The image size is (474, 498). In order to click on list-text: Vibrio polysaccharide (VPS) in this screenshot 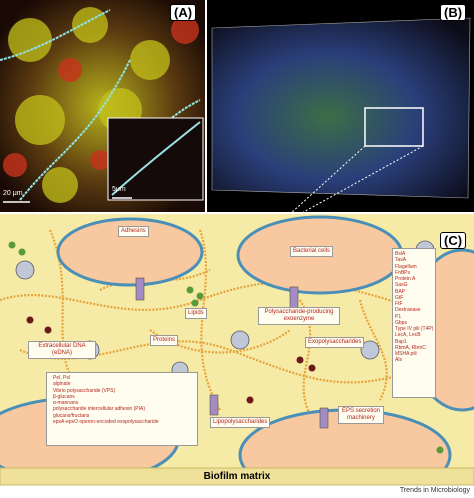, I will do `click(84, 390)`.